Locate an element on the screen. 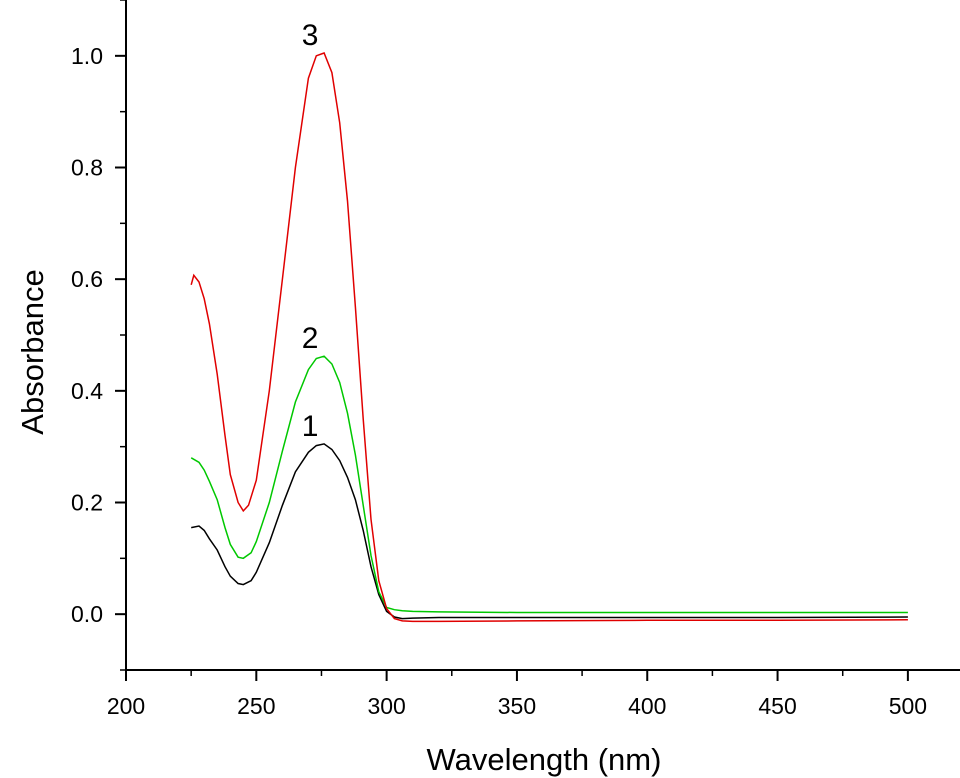 The height and width of the screenshot is (778, 960). y-tick-label: 0.6 is located at coordinates (87, 279).